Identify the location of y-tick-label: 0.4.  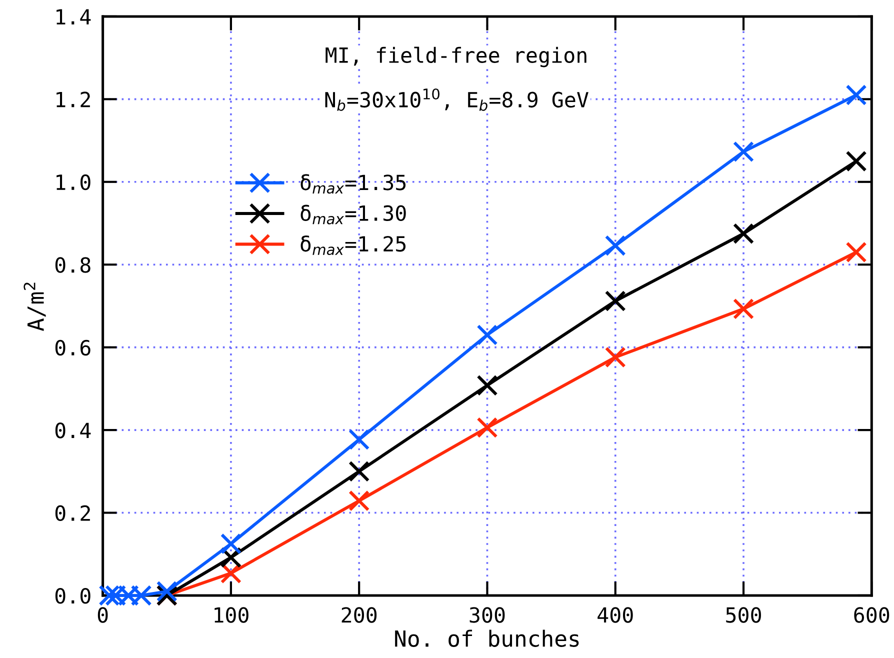
(73, 430).